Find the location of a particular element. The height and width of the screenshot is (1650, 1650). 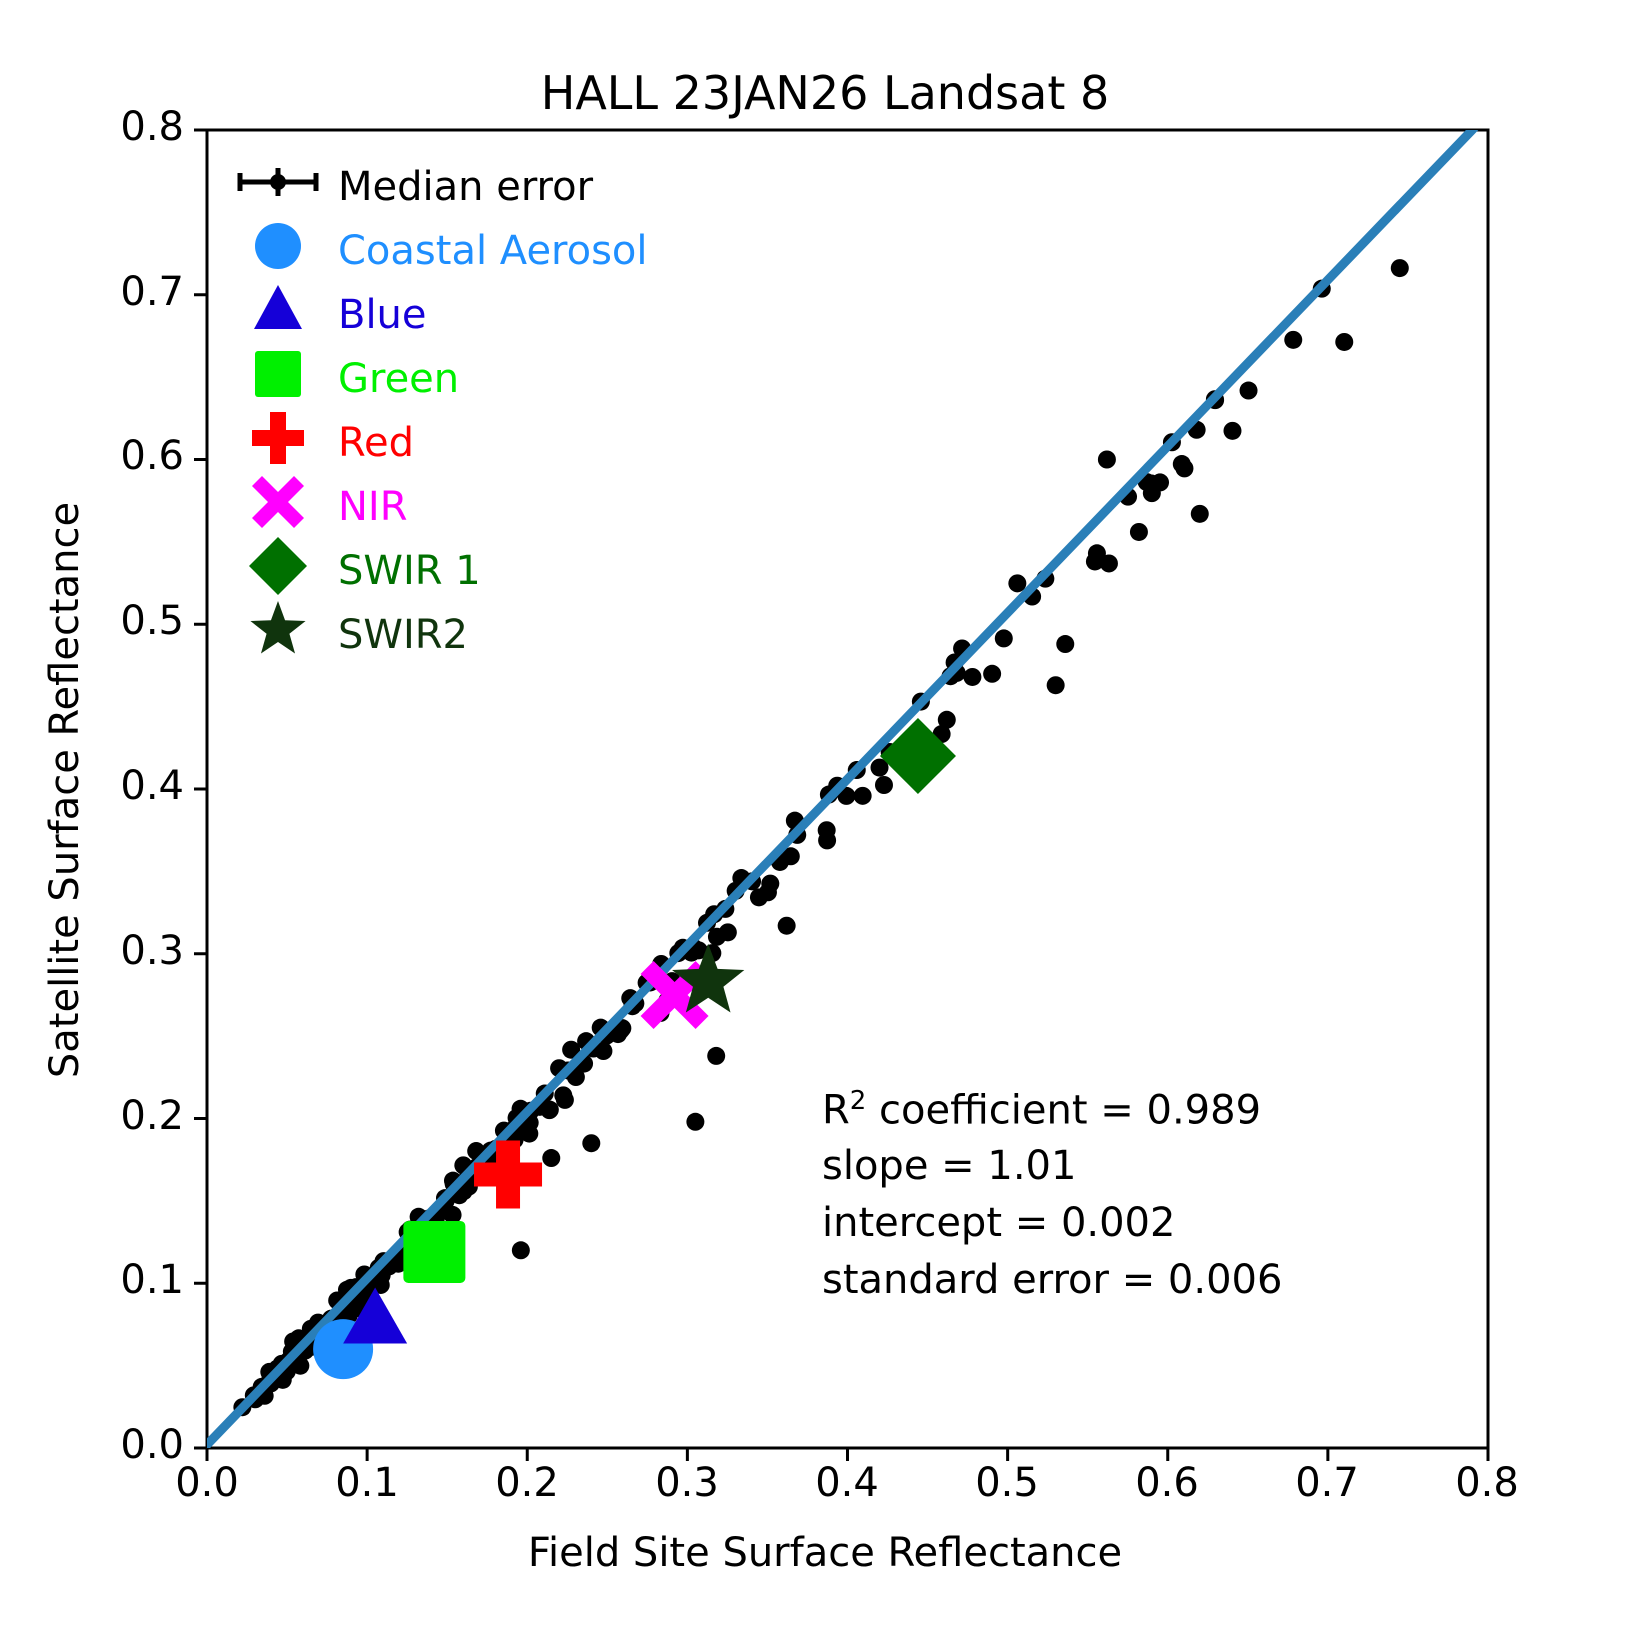

xtick-label: 0.5 is located at coordinates (1007, 1483).